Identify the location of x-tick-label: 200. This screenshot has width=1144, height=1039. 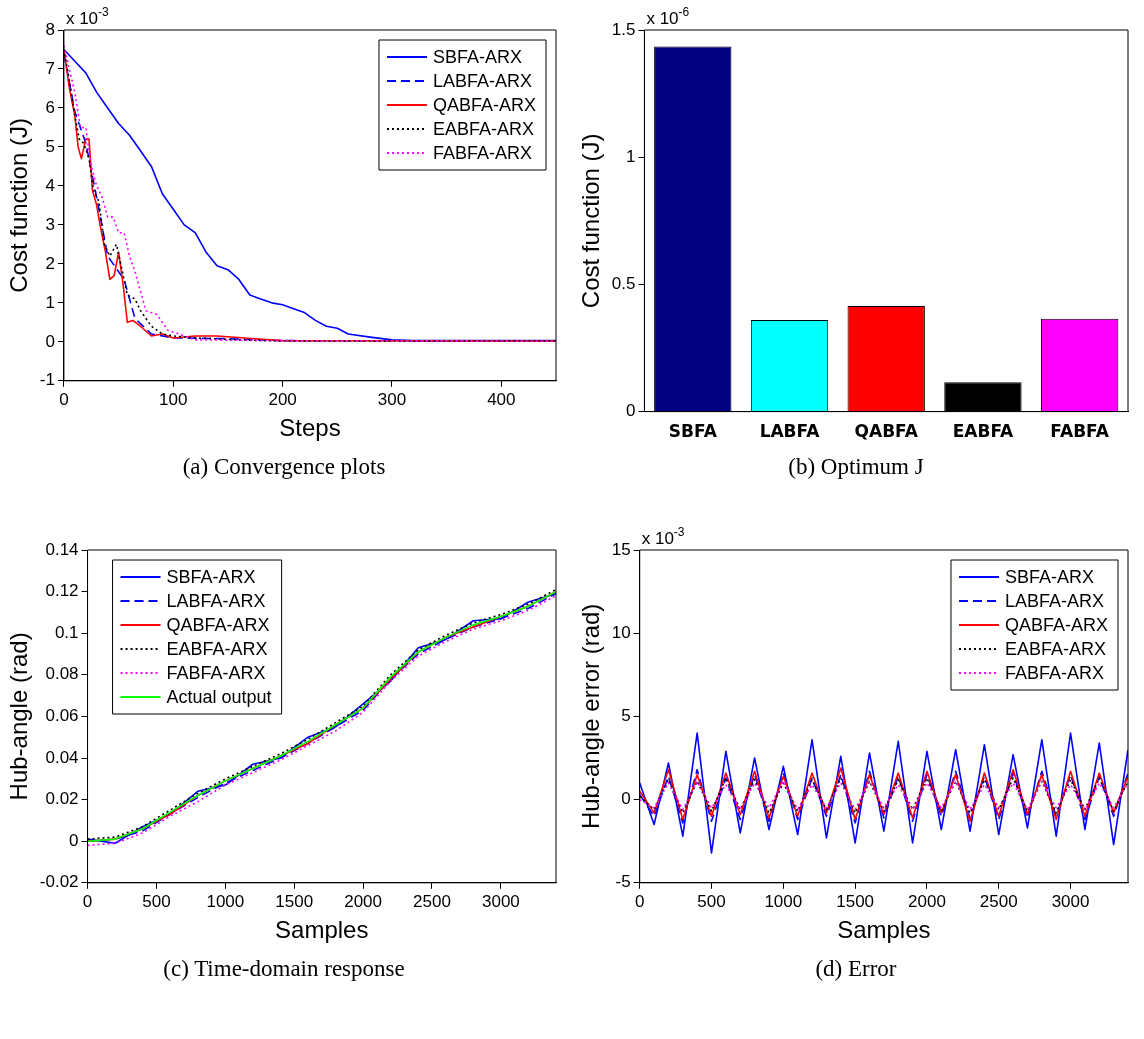
(282, 399).